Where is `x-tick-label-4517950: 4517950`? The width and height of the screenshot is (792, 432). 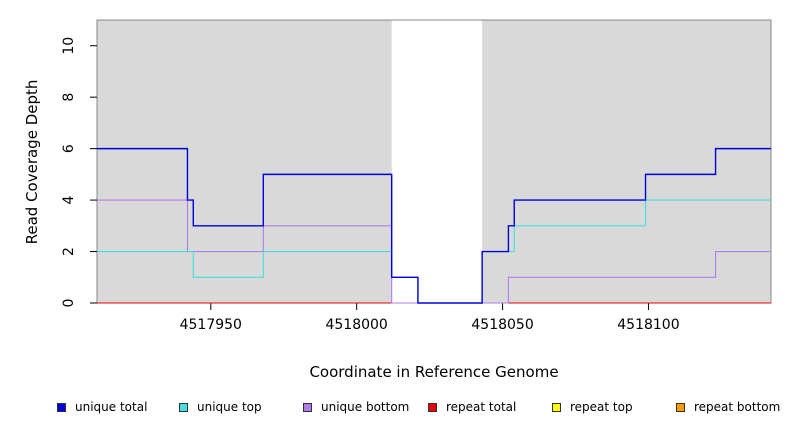
x-tick-label-4517950: 4517950 is located at coordinates (211, 325).